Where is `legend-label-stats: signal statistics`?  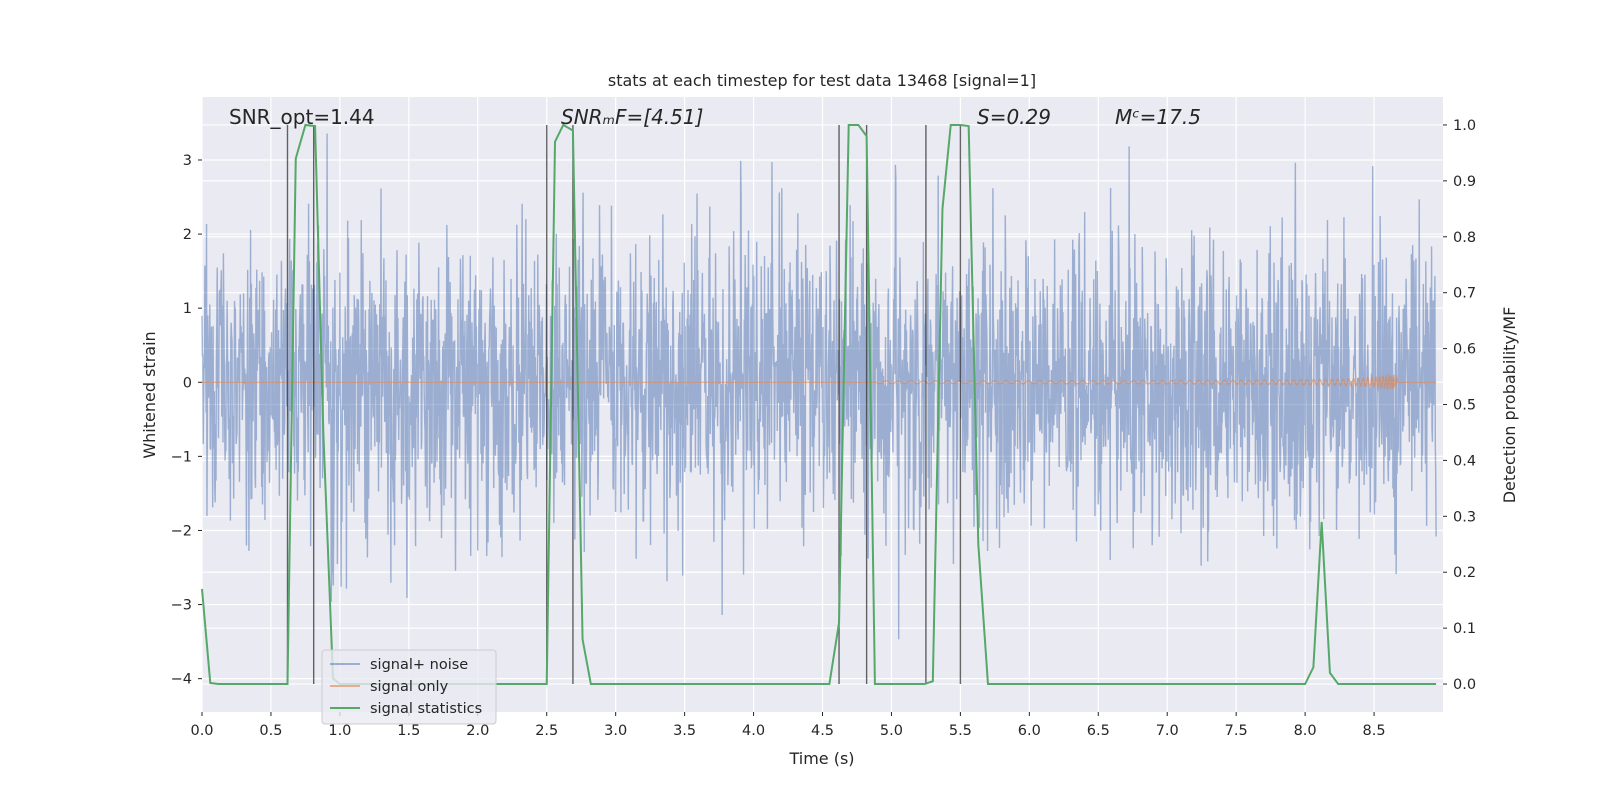 legend-label-stats: signal statistics is located at coordinates (426, 709).